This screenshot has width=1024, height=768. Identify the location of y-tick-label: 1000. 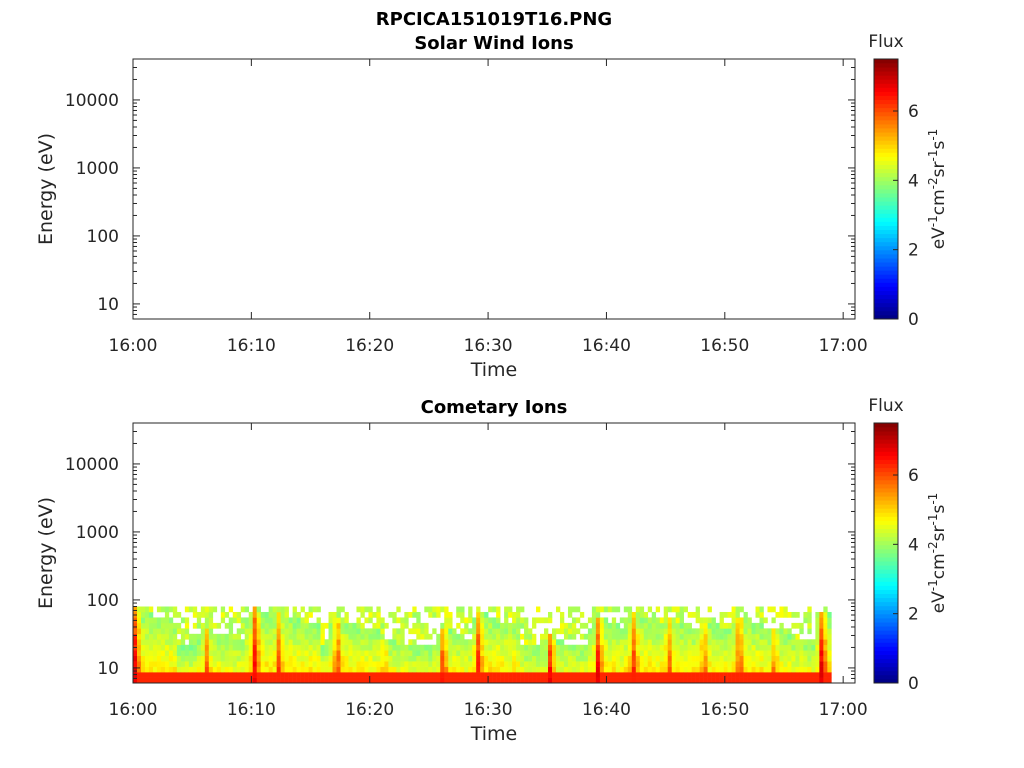
(97, 533).